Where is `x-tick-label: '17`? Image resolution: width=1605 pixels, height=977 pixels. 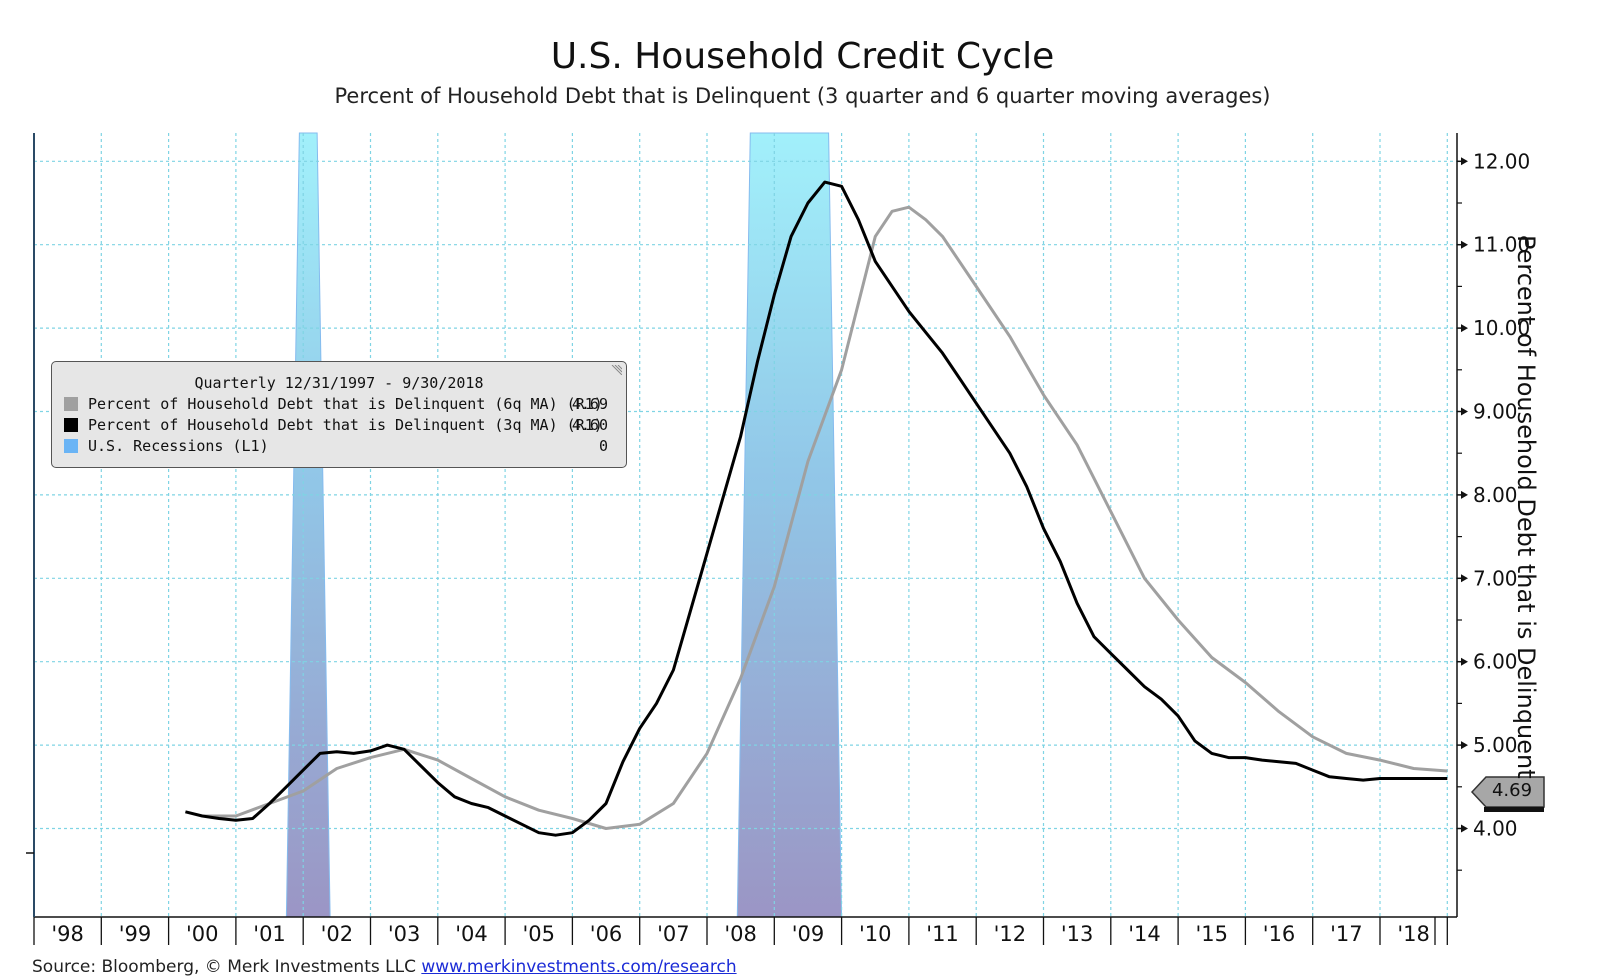 x-tick-label: '17 is located at coordinates (1346, 934).